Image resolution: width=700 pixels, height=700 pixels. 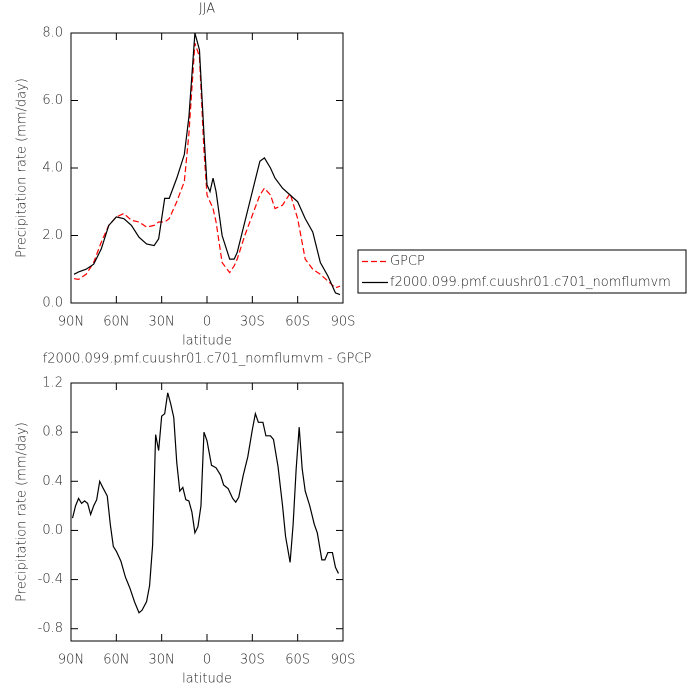 What do you see at coordinates (52, 383) in the screenshot?
I see `y-tick-label: 1.2` at bounding box center [52, 383].